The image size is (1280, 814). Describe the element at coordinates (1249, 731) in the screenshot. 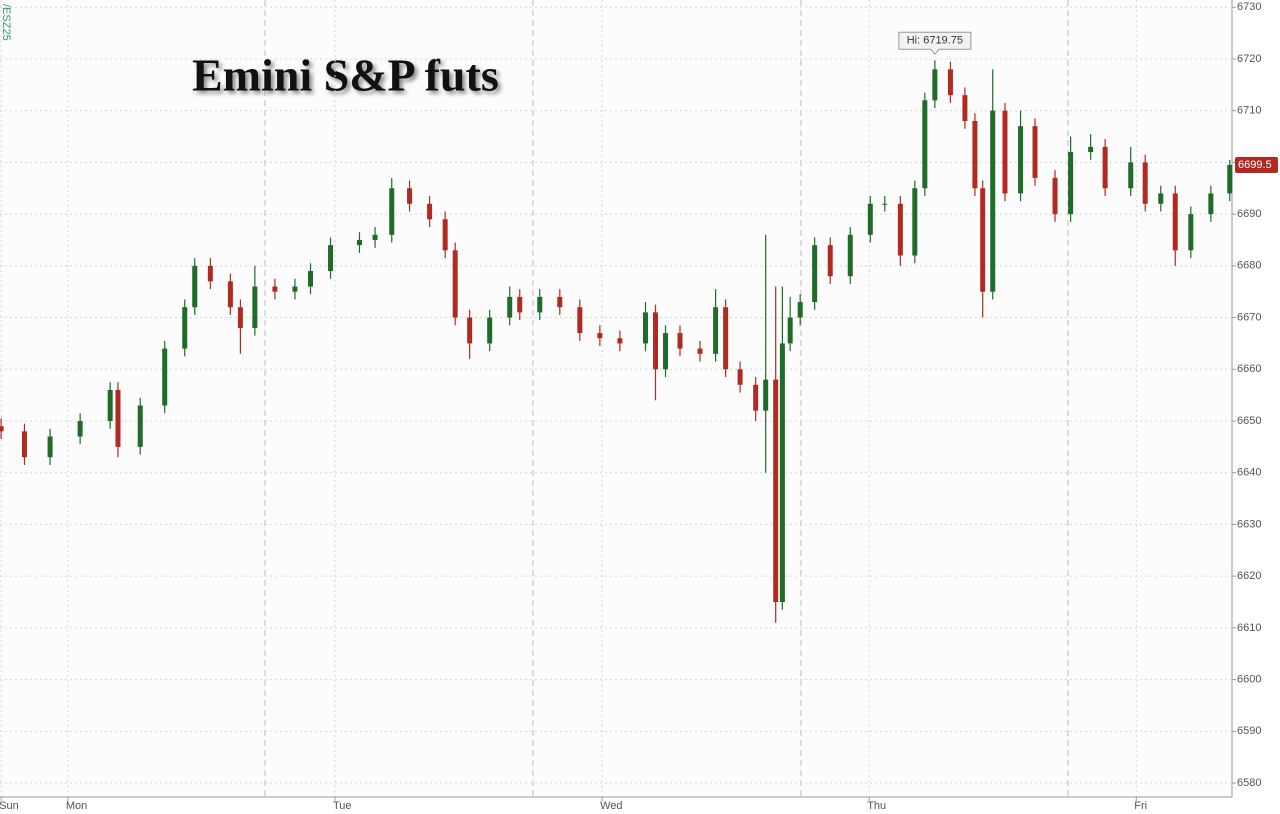

I see `y-tick-label: 6590` at that location.